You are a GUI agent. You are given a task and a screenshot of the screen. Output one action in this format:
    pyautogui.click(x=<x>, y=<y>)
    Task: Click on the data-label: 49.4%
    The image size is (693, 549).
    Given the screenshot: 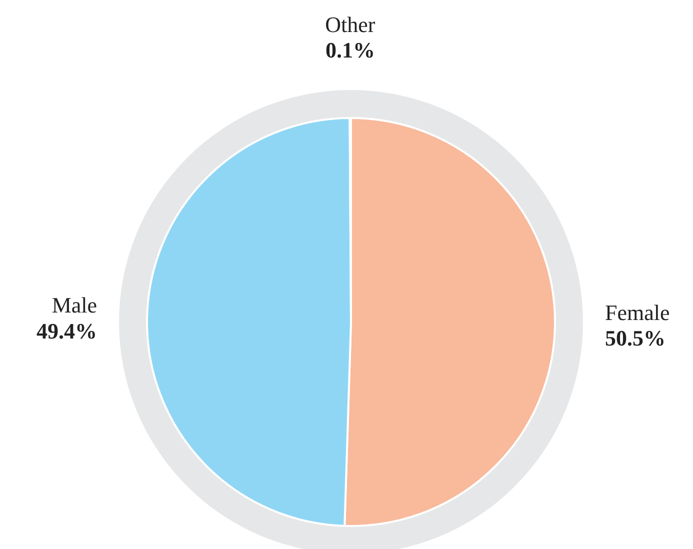 What is the action you would take?
    pyautogui.click(x=67, y=331)
    